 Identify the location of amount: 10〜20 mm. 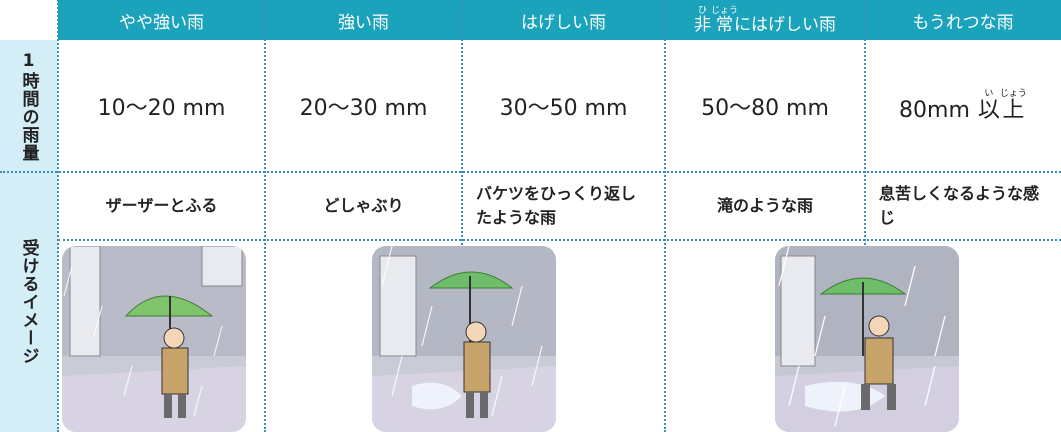
(161, 108).